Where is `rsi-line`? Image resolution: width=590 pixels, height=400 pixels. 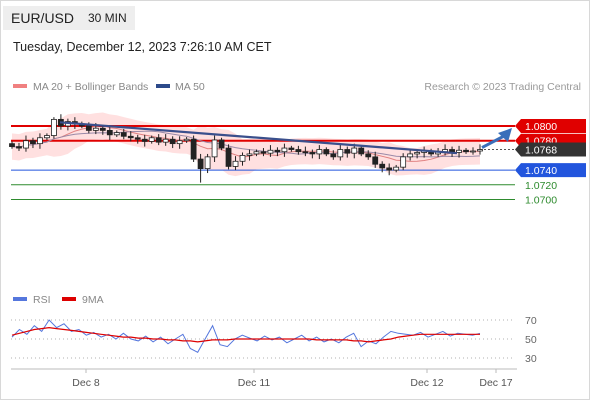
rsi-line is located at coordinates (246, 336).